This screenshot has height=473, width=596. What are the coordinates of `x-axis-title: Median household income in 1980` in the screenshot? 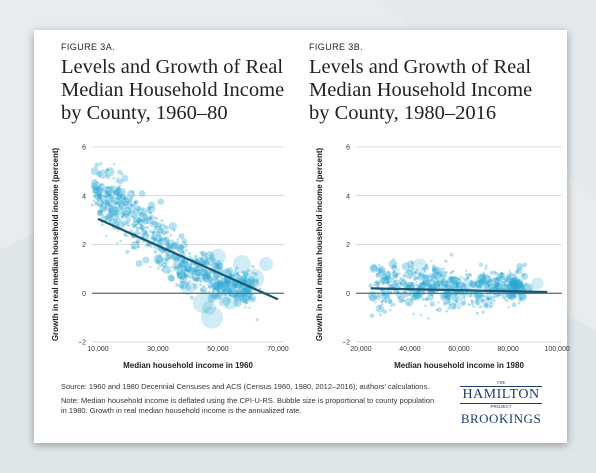 It's located at (459, 365).